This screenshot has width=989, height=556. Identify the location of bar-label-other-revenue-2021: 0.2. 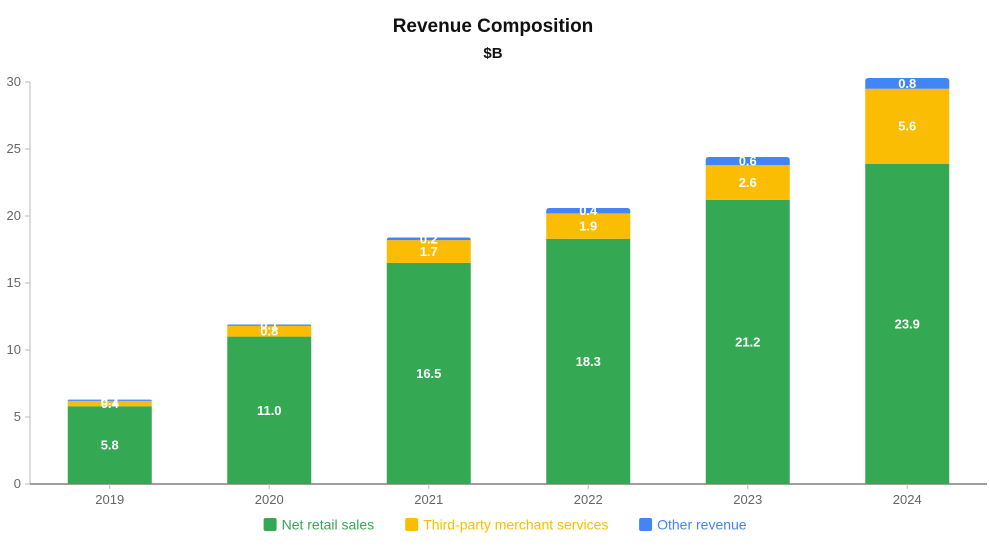
(429, 238).